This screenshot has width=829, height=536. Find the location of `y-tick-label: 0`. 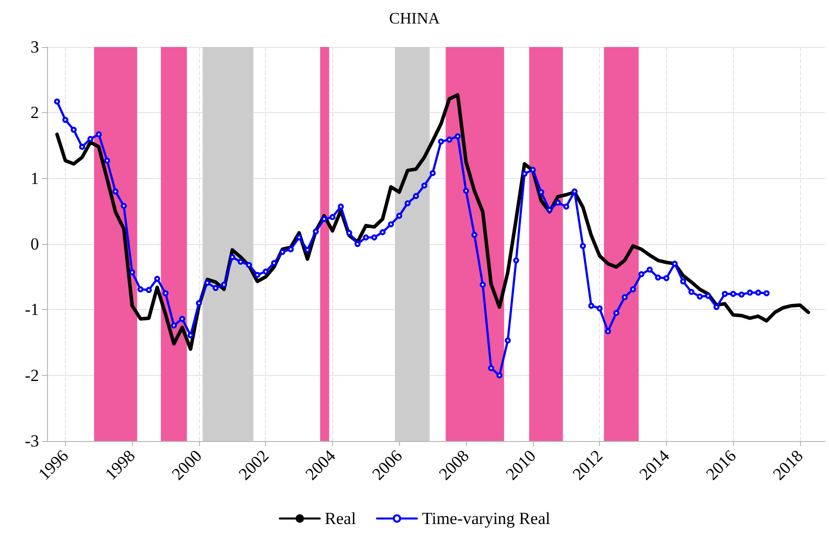

y-tick-label: 0 is located at coordinates (34, 244).